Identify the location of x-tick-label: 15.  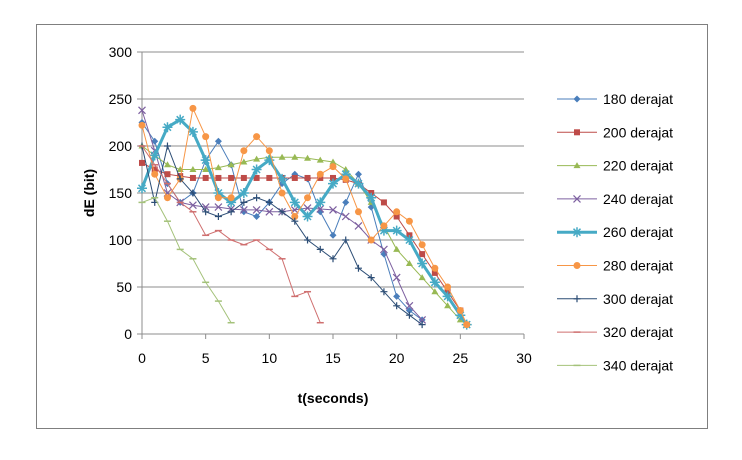
(333, 358).